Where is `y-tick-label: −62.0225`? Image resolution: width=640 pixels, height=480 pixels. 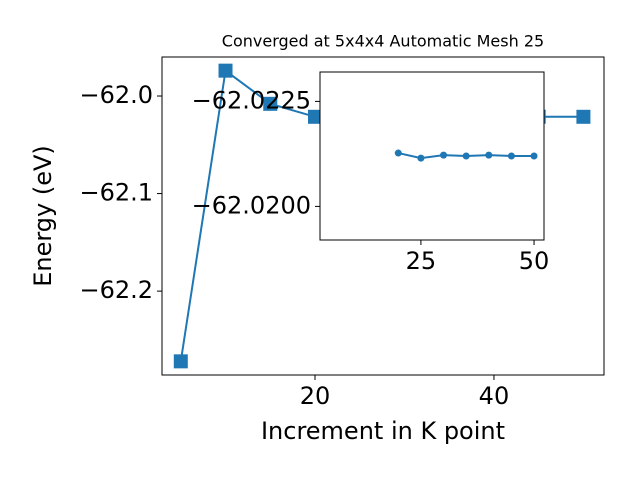
y-tick-label: −62.0225 is located at coordinates (251, 100).